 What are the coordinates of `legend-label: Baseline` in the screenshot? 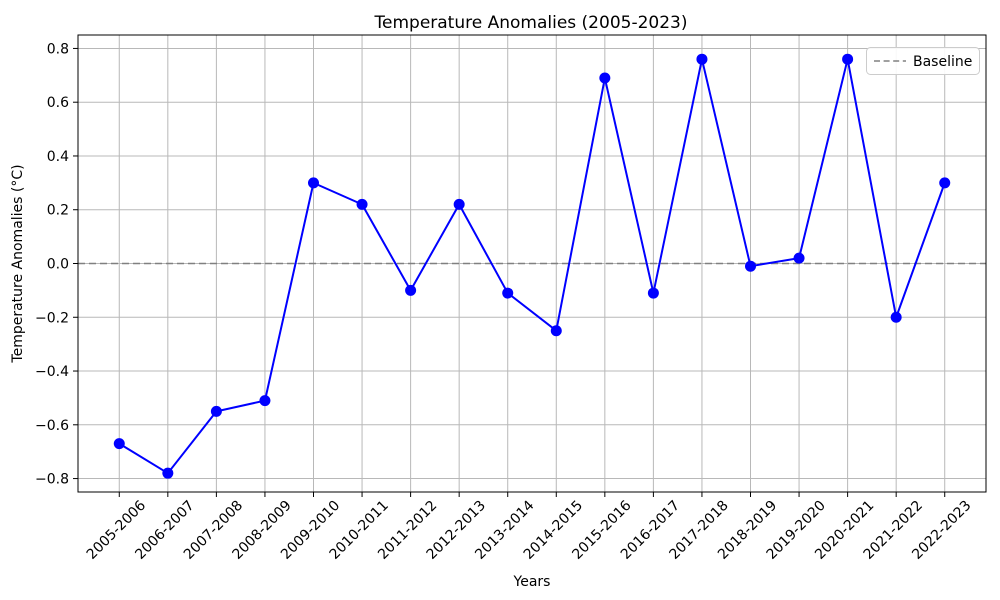 It's located at (942, 62).